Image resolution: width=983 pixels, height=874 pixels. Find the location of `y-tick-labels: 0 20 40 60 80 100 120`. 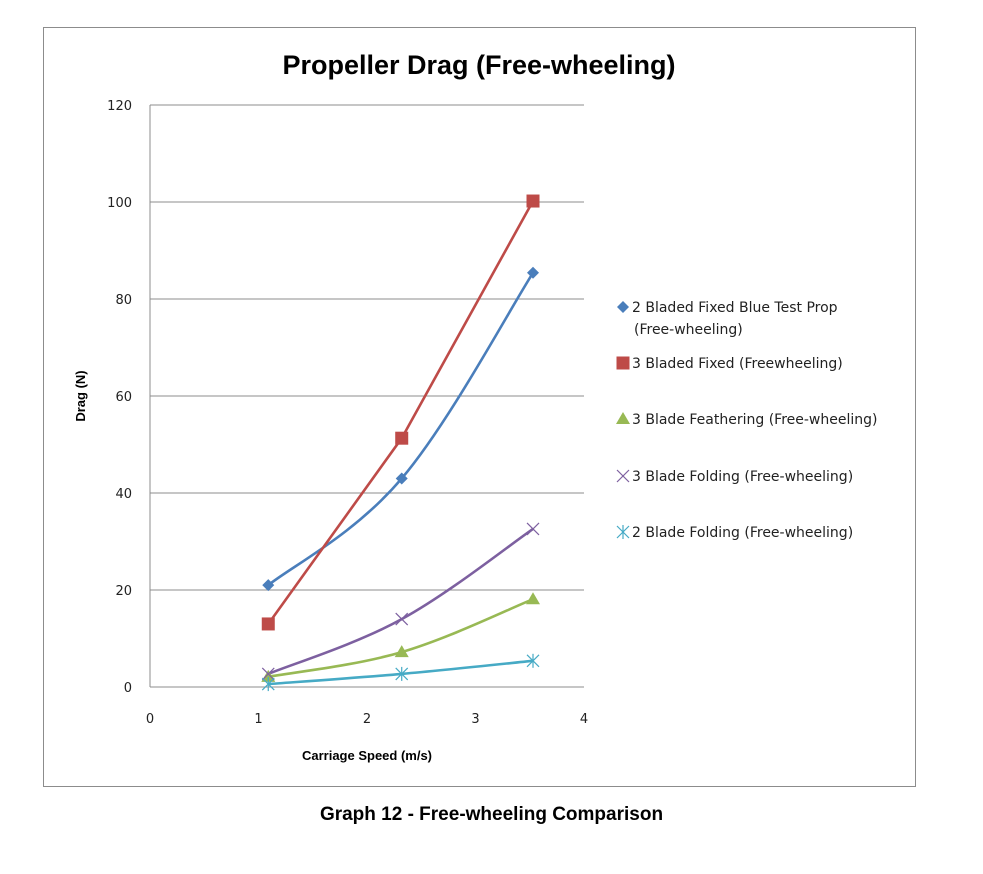

y-tick-labels: 0 20 40 60 80 100 120 is located at coordinates (119, 397).